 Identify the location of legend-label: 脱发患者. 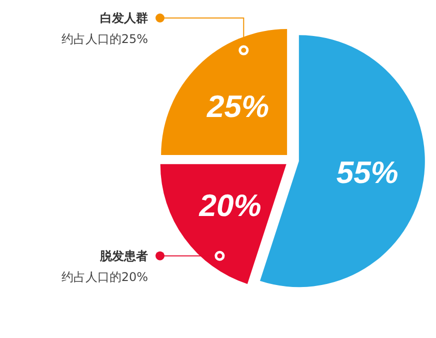
(123, 255).